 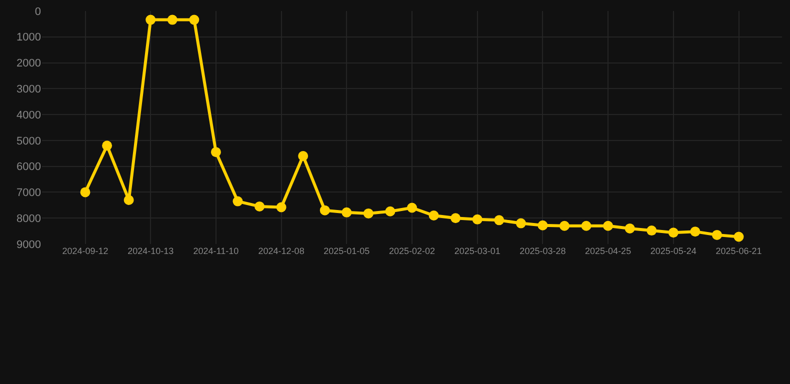 I want to click on x-tick-label: 2024-09-12, so click(x=85, y=251).